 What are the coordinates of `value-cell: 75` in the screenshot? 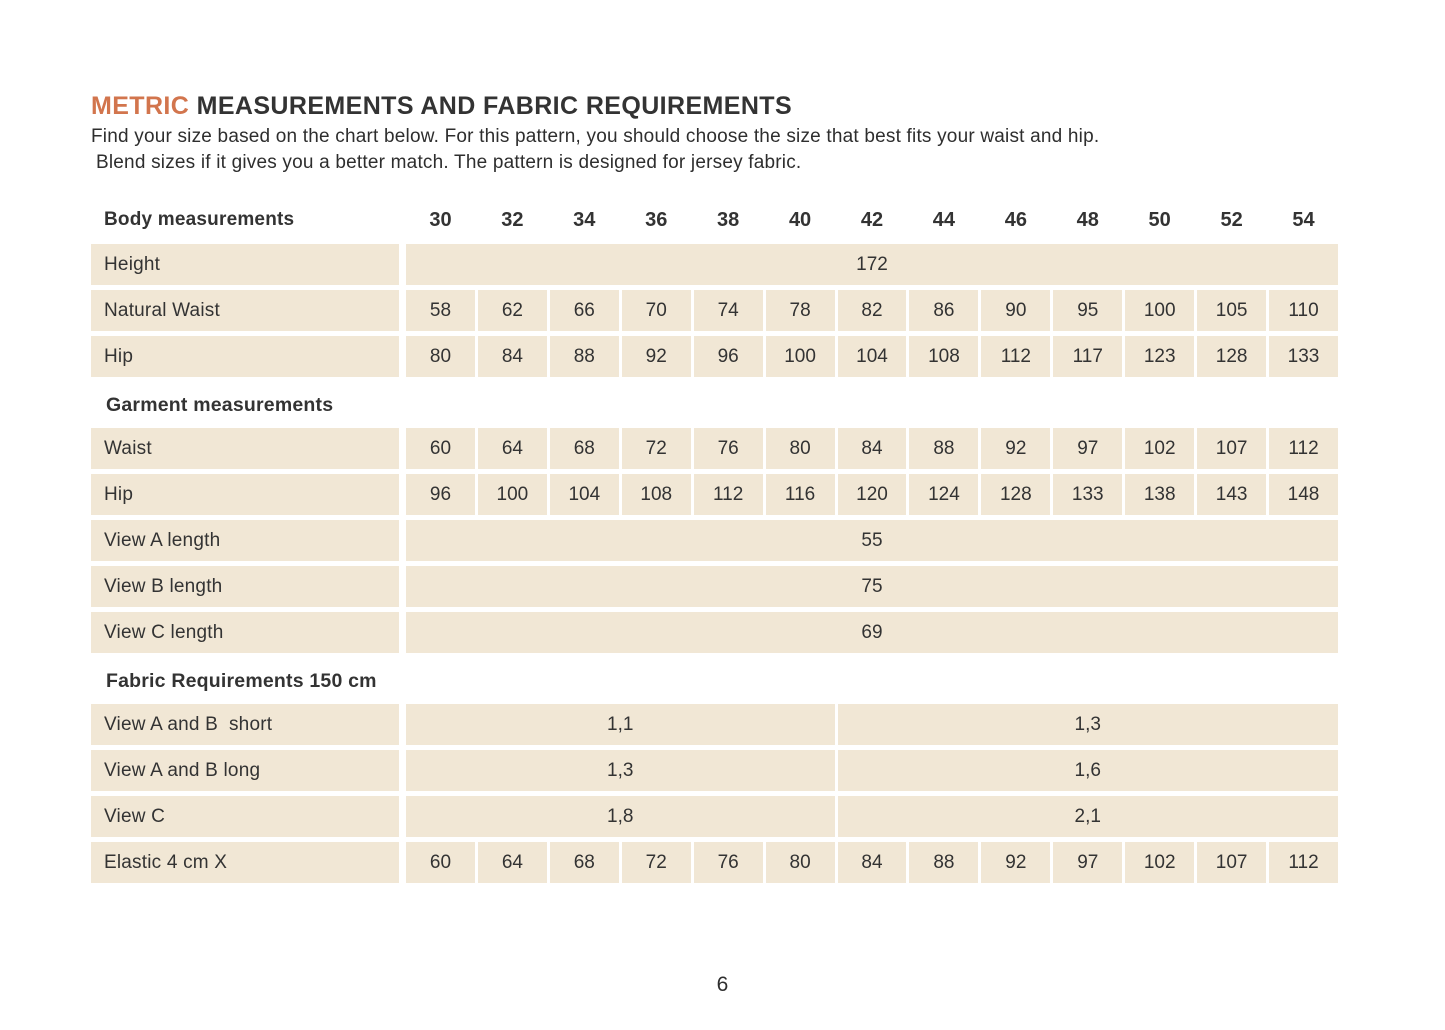 It's located at (872, 586).